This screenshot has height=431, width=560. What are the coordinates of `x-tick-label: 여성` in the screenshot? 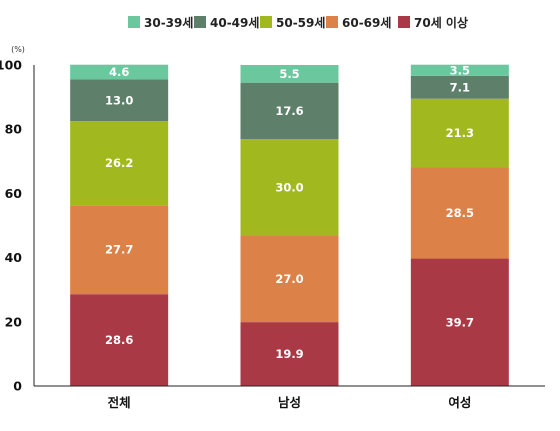 It's located at (459, 402).